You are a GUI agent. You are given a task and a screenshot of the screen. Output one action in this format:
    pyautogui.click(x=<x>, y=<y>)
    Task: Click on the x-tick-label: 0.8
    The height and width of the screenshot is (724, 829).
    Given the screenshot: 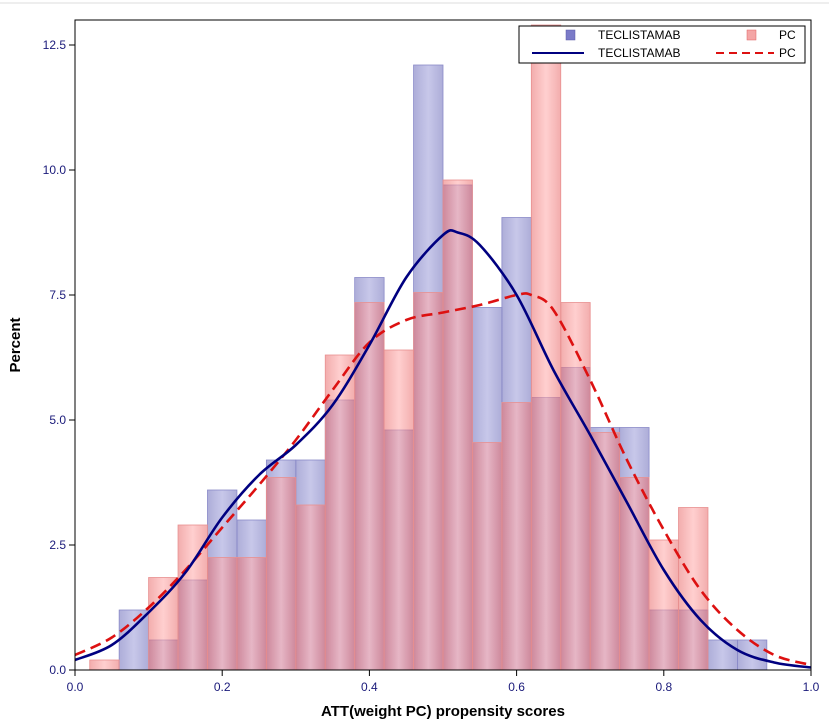 What is the action you would take?
    pyautogui.click(x=663, y=687)
    